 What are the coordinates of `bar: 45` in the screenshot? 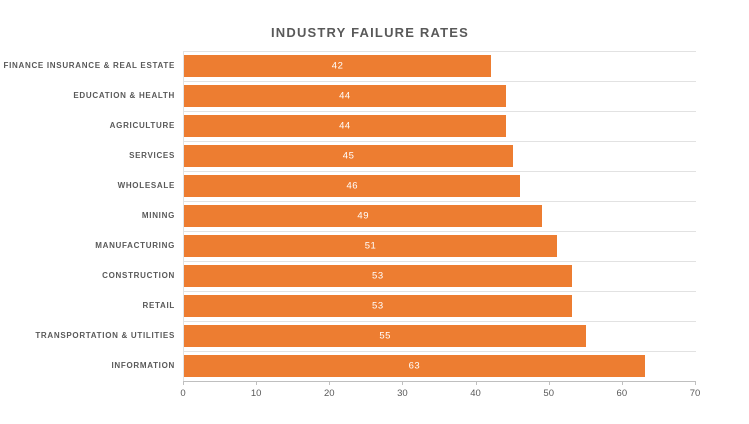 It's located at (349, 156).